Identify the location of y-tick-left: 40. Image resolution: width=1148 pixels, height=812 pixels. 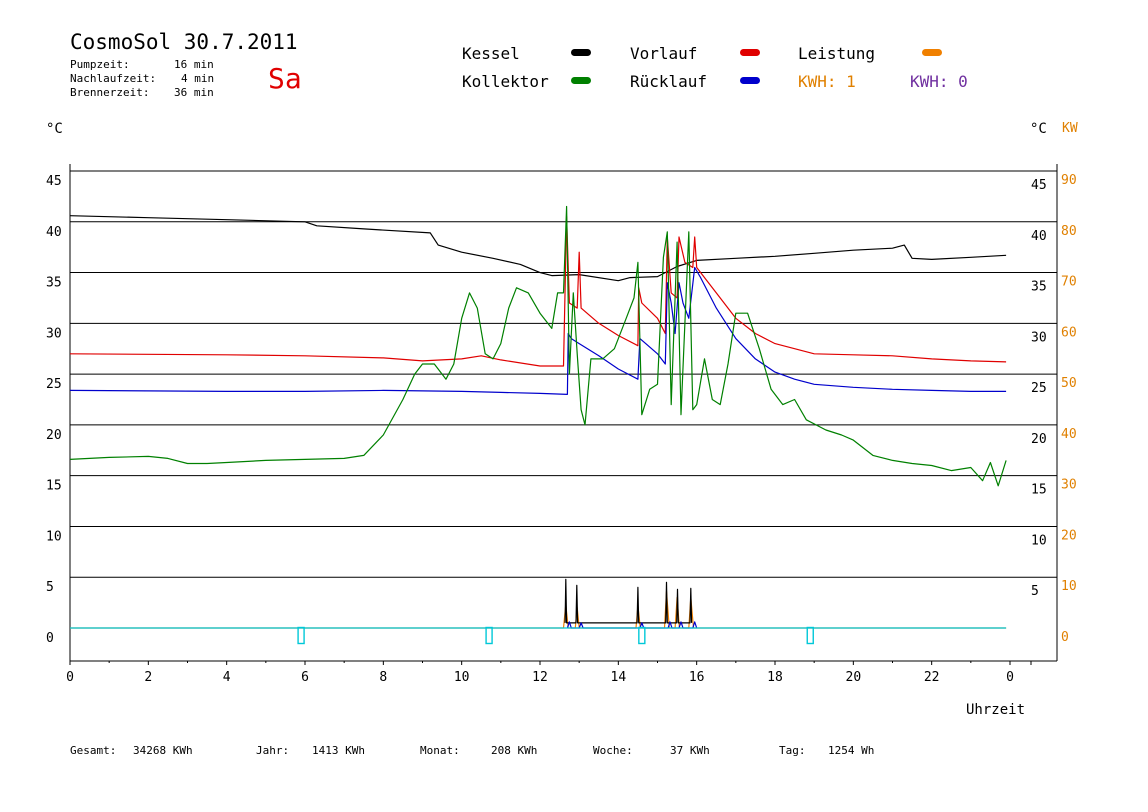
(54, 232).